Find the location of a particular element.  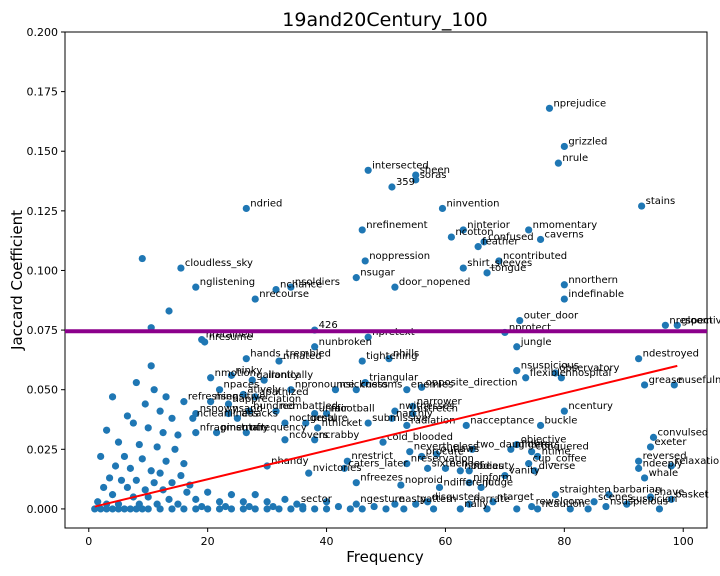

point-label: nfreezes is located at coordinates (381, 478).